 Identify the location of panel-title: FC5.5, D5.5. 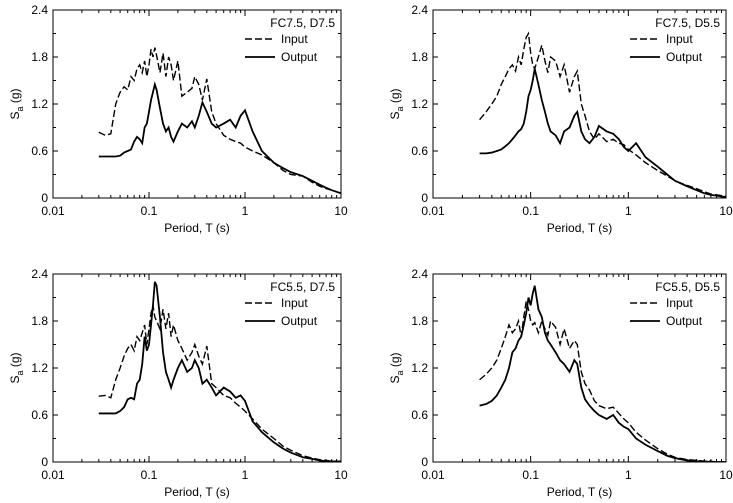
(687, 287).